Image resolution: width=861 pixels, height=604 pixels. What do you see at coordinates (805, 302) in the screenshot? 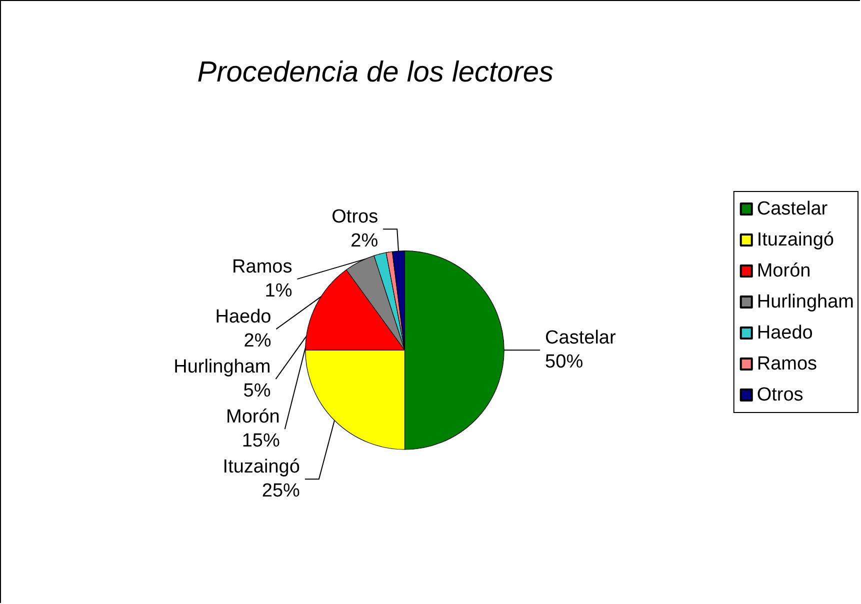
I see `legend-label: Hurlingham` at bounding box center [805, 302].